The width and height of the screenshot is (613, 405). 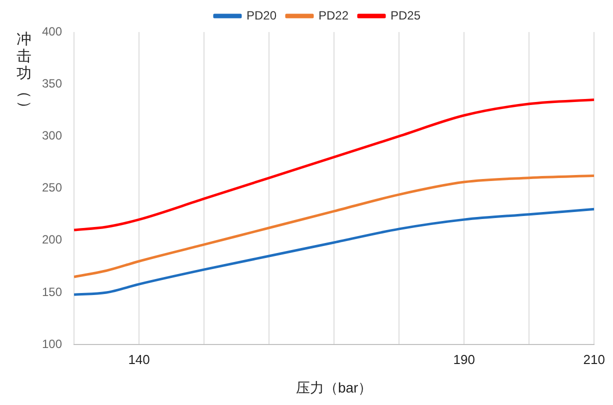 I want to click on y-tick-label: 250, so click(x=52, y=187).